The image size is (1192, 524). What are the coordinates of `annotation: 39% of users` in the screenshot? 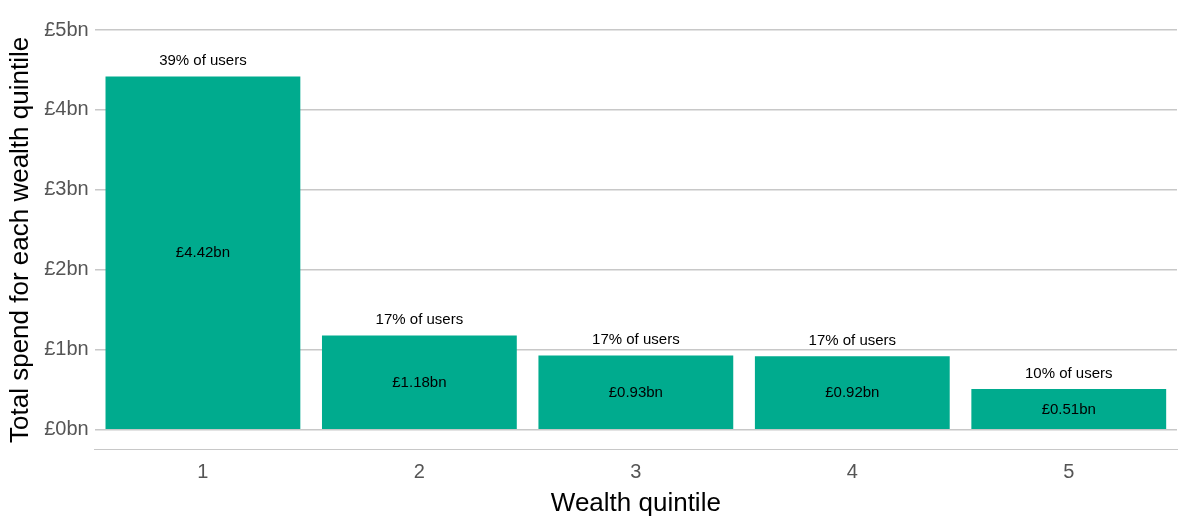 It's located at (203, 60).